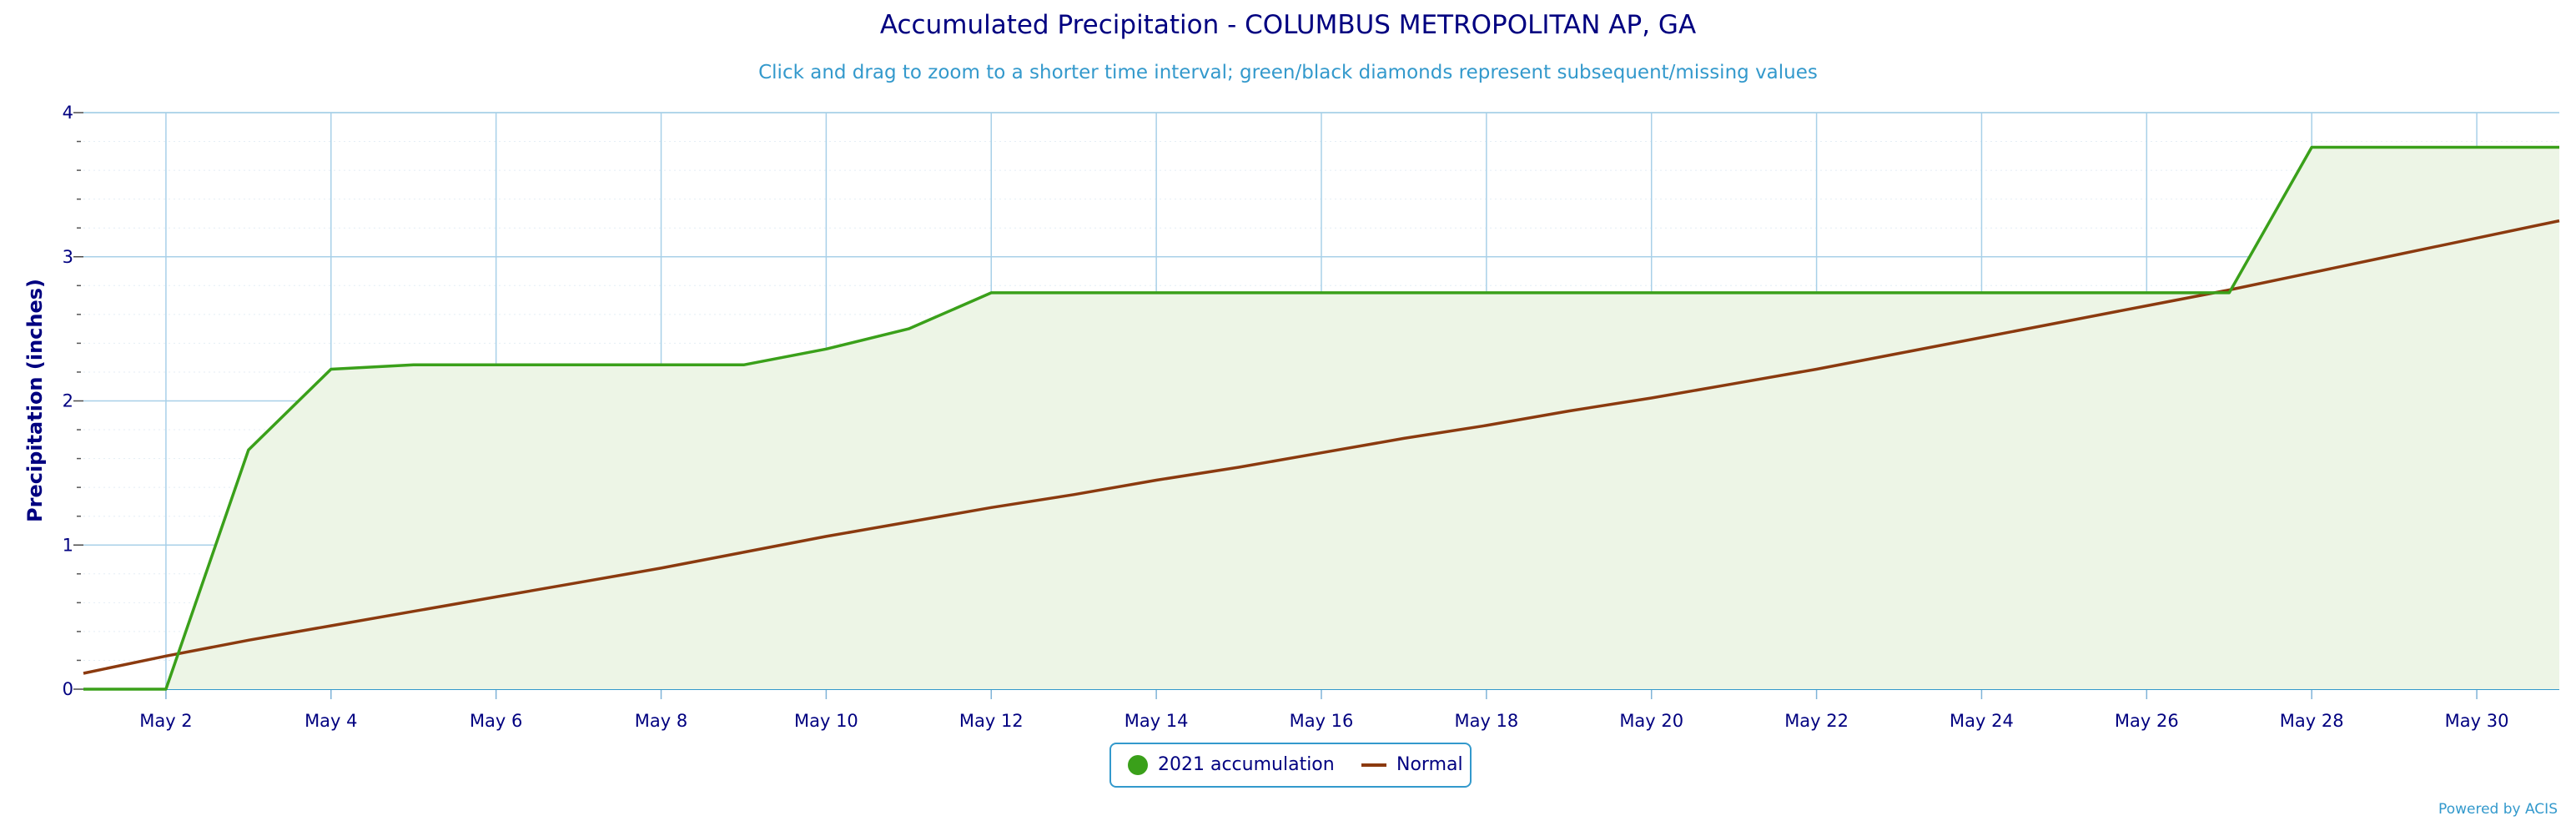  What do you see at coordinates (2498, 810) in the screenshot?
I see `powered-by-credit: Powered by ACIS` at bounding box center [2498, 810].